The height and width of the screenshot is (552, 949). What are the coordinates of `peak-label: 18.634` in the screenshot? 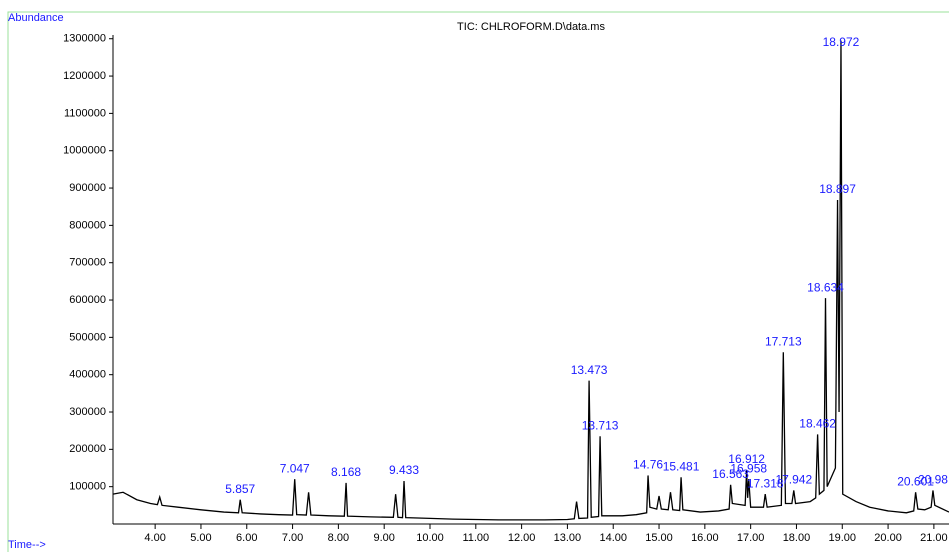 It's located at (825, 287).